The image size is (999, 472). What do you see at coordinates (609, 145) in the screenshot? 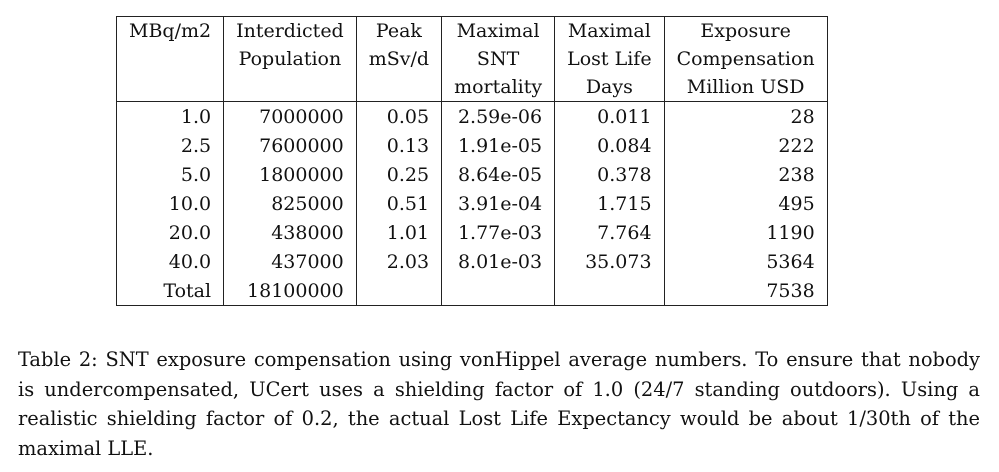
I see `table-cell: 0.084` at bounding box center [609, 145].